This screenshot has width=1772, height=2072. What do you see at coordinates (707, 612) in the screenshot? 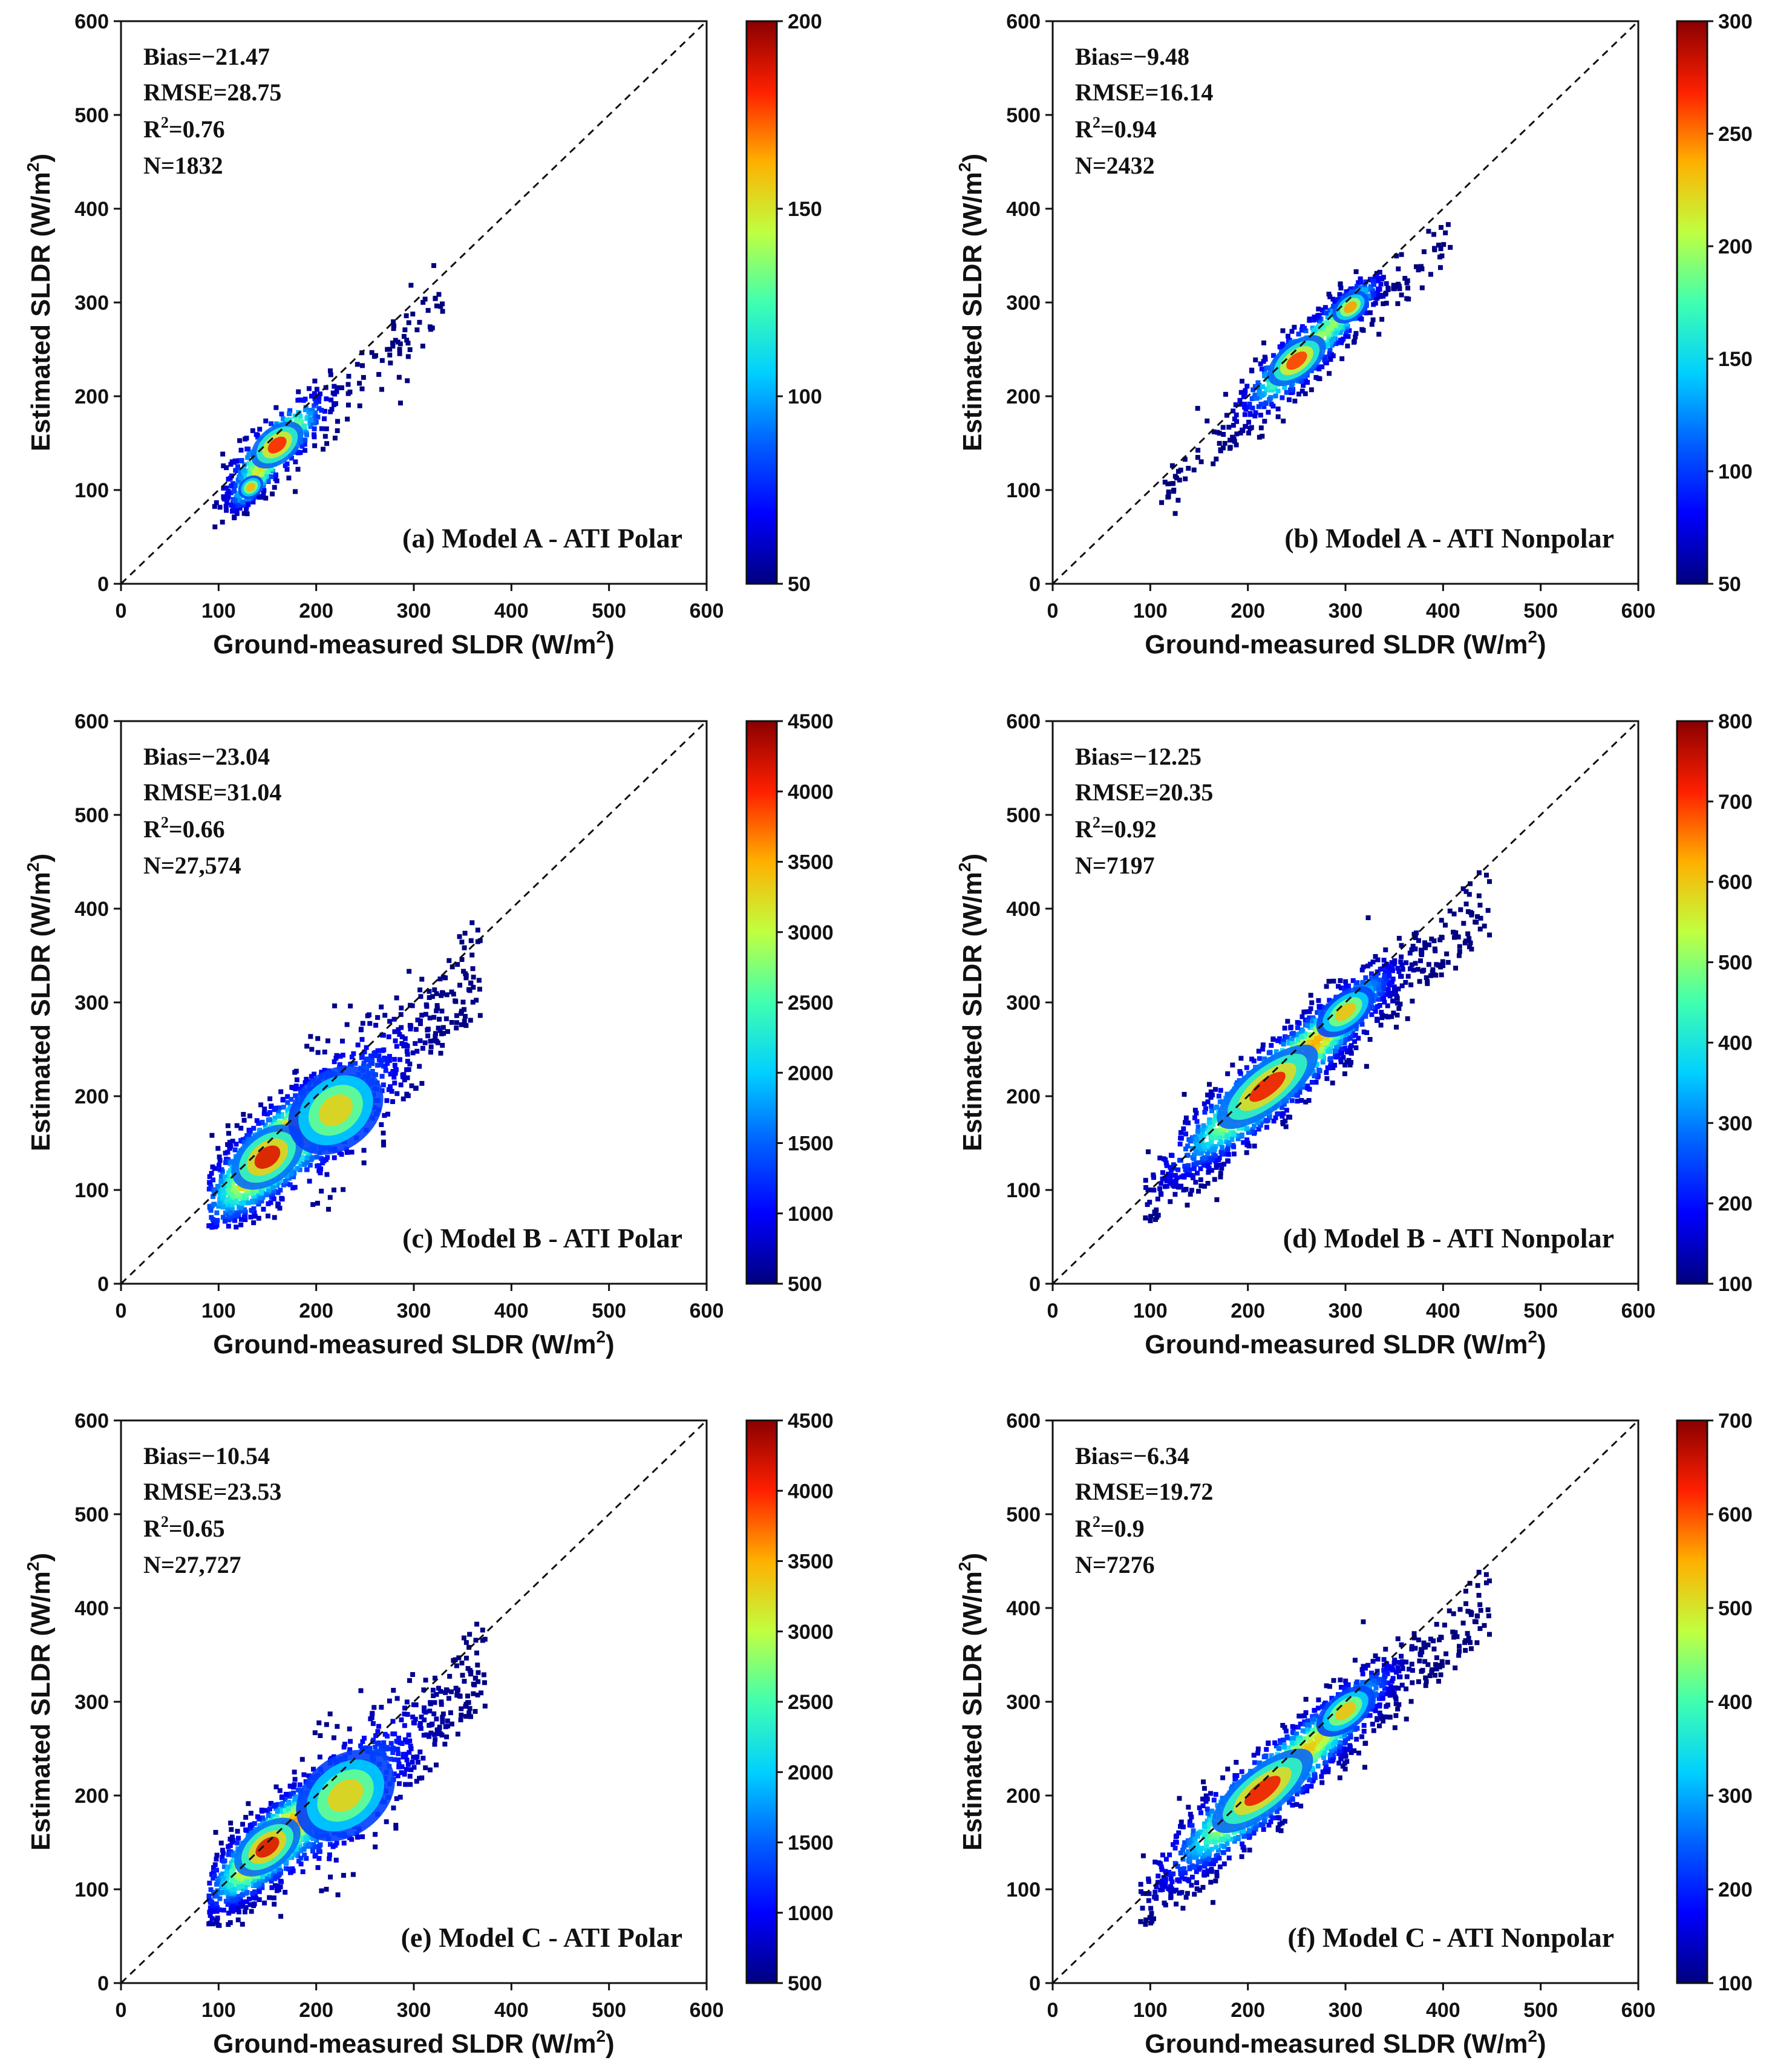
I see `x-tick-label: 600` at bounding box center [707, 612].